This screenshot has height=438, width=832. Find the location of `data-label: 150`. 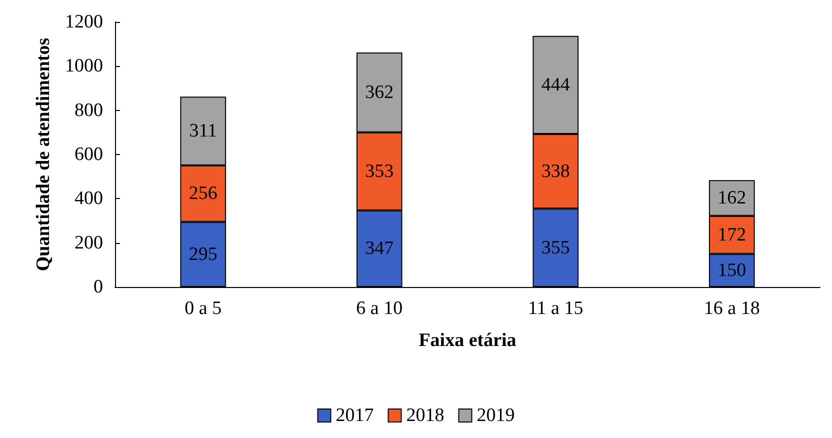

data-label: 150 is located at coordinates (732, 270).